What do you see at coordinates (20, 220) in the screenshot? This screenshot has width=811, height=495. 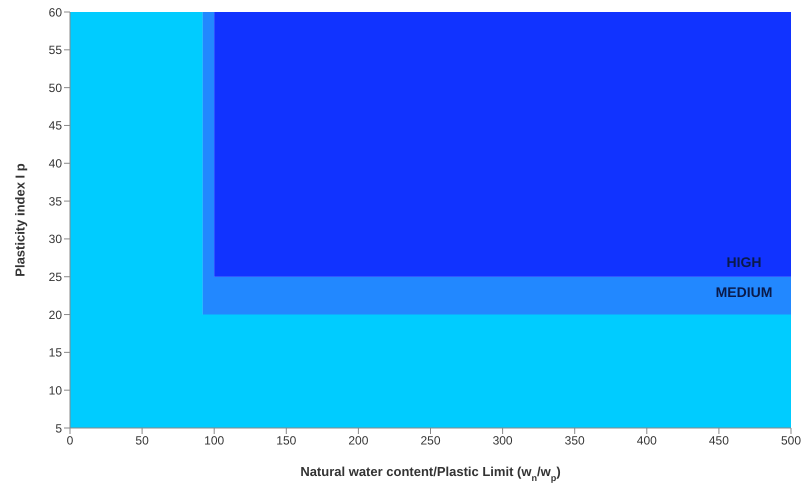 I see `y-axis-title: Plasticity index I p` at bounding box center [20, 220].